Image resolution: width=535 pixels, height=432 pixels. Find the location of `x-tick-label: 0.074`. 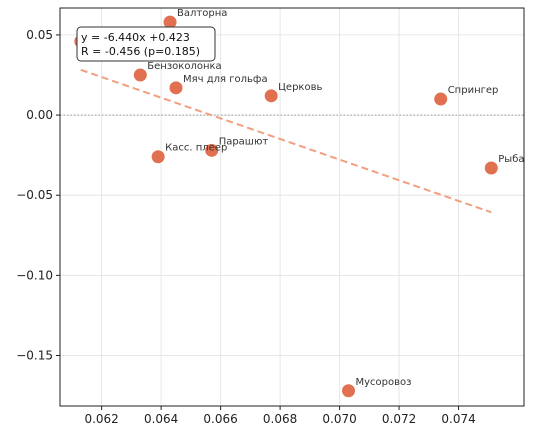

x-tick-label: 0.074 is located at coordinates (458, 419).